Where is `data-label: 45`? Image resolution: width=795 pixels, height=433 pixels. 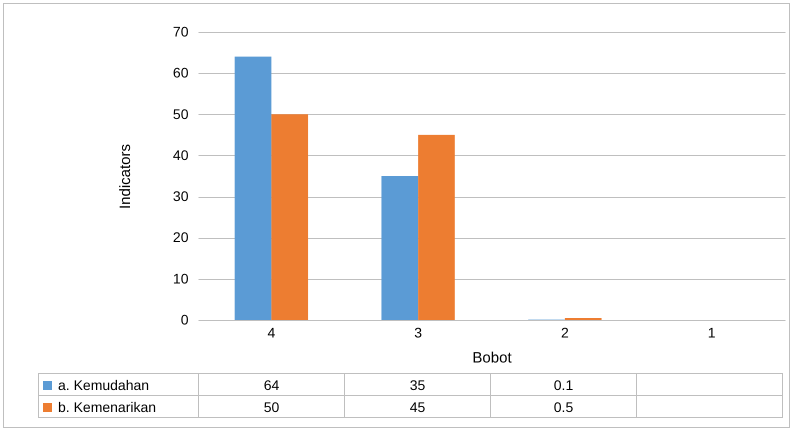
data-label: 45 is located at coordinates (417, 407).